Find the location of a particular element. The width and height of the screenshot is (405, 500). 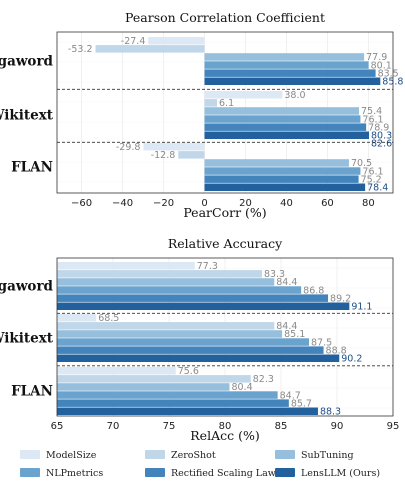

value-label-gigaword-rectified-scaling-law: 83.5 is located at coordinates (388, 73).